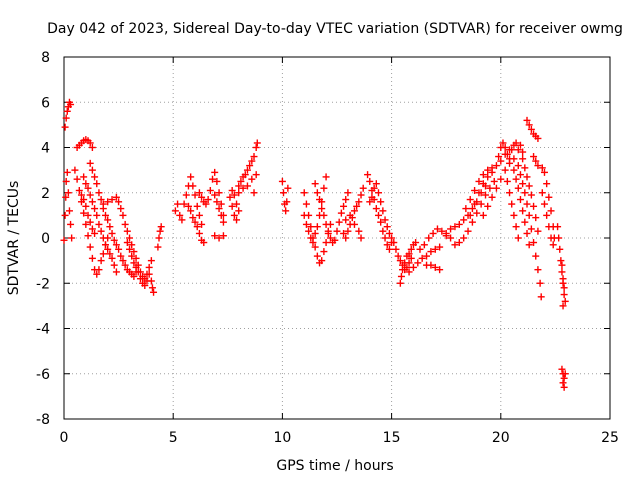 The height and width of the screenshot is (480, 640). Describe the element at coordinates (45, 239) in the screenshot. I see `y-tick-label: 0` at that location.